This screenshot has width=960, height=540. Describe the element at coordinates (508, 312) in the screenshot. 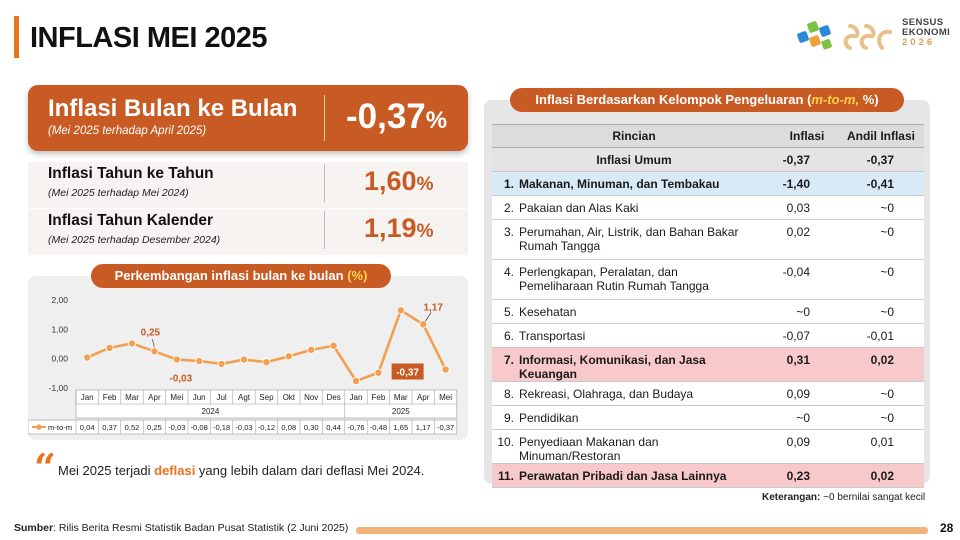

I see `row-number: 5.` at that location.